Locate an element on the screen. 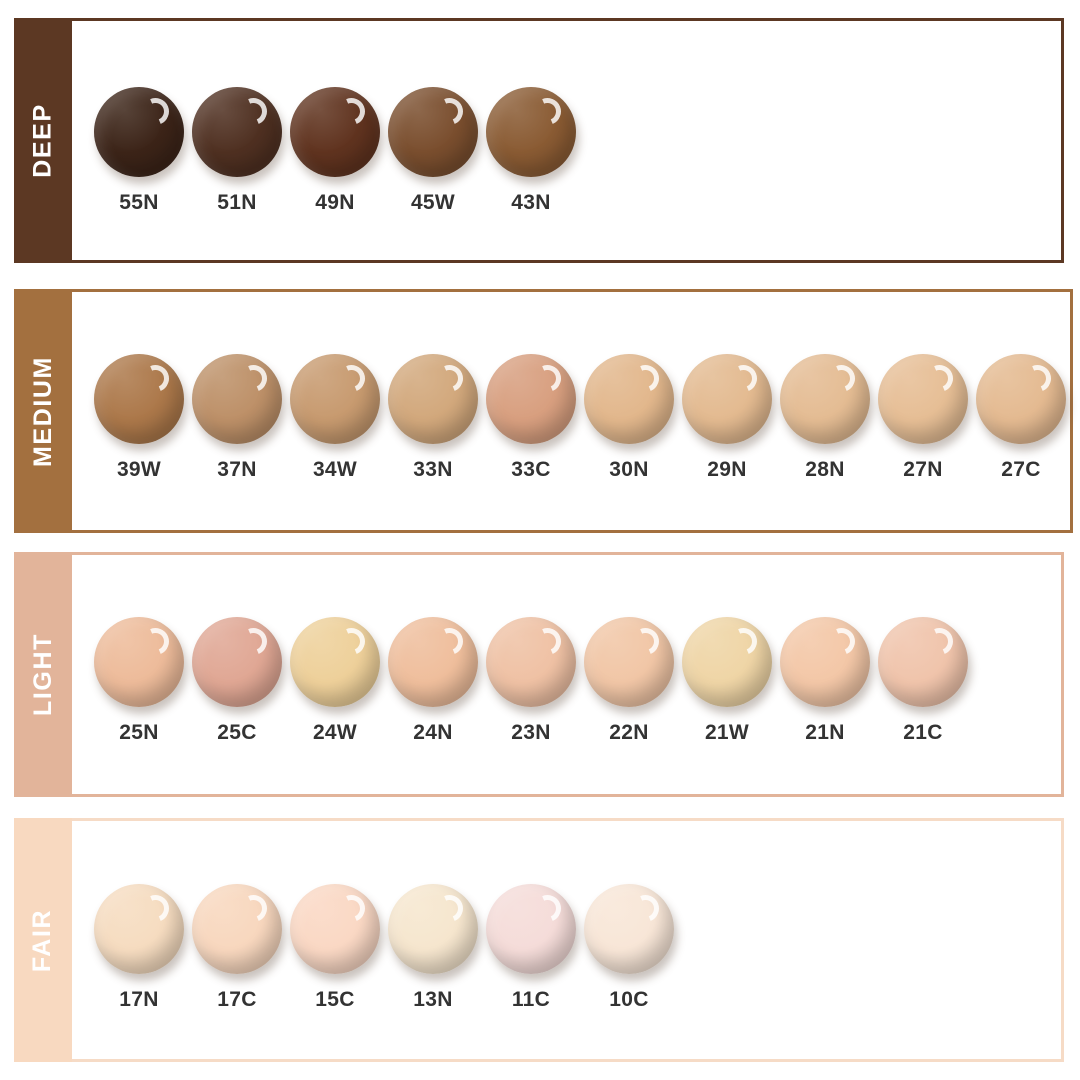  shade-family-tab-deep: DEEP is located at coordinates (43, 140).